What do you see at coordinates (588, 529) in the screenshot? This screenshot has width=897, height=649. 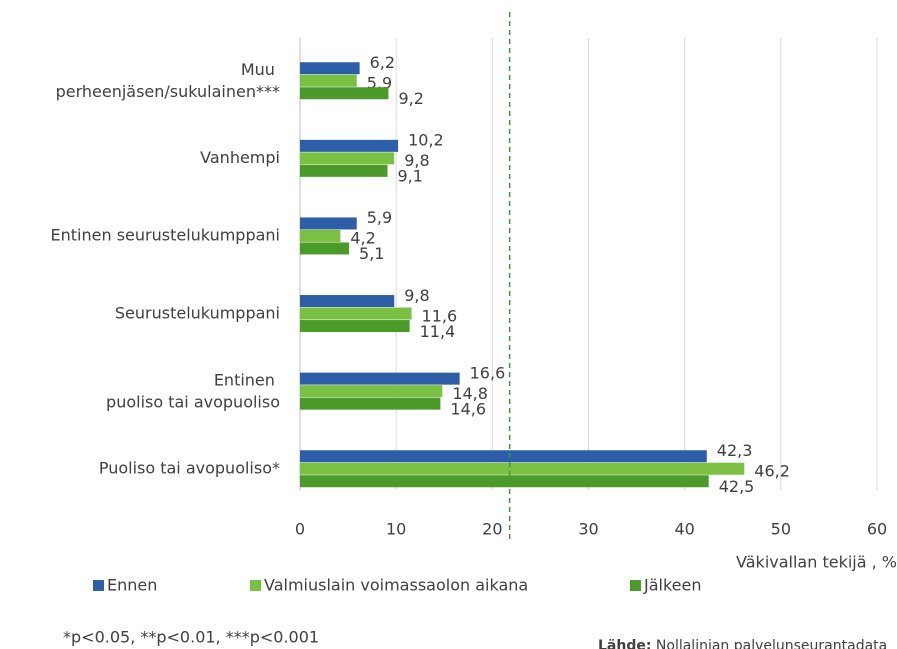 I see `x-tick-label: 30` at bounding box center [588, 529].